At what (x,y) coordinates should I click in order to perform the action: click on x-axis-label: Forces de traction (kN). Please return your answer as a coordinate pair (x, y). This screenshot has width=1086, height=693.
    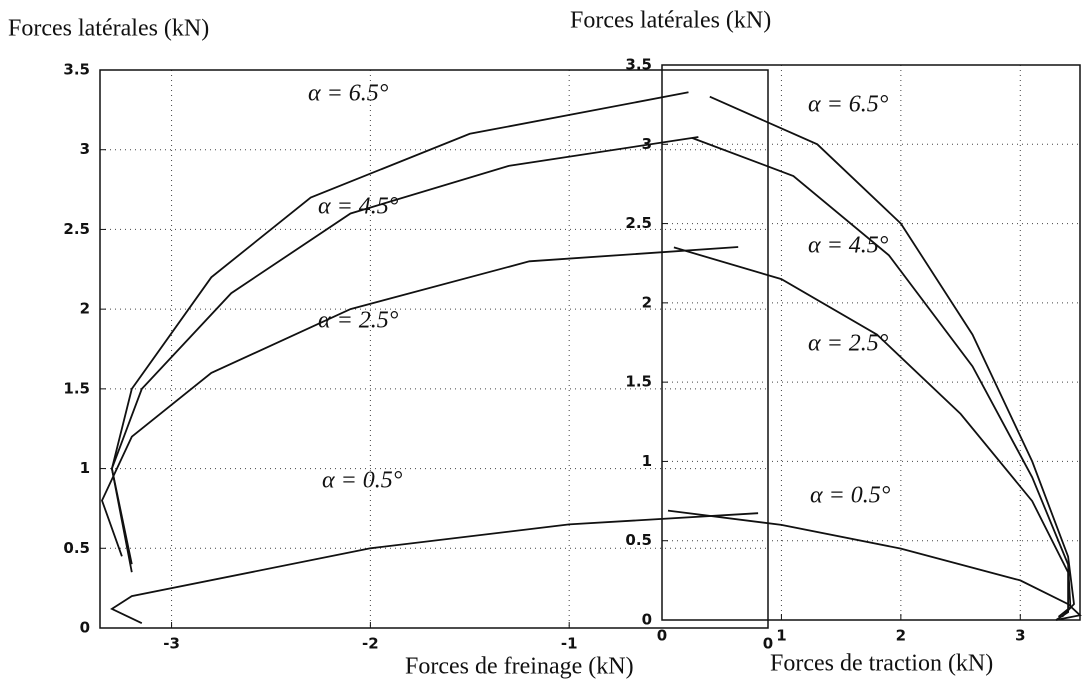
    Looking at the image, I should click on (881, 664).